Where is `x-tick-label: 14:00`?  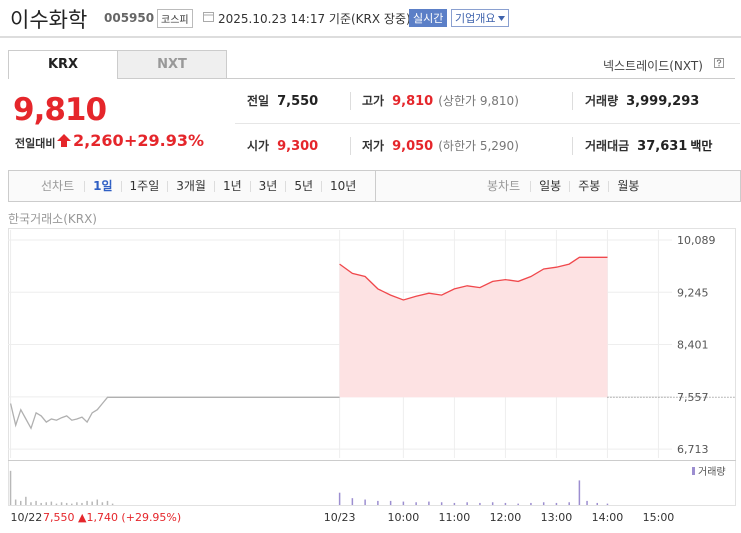
x-tick-label: 14:00 is located at coordinates (608, 517).